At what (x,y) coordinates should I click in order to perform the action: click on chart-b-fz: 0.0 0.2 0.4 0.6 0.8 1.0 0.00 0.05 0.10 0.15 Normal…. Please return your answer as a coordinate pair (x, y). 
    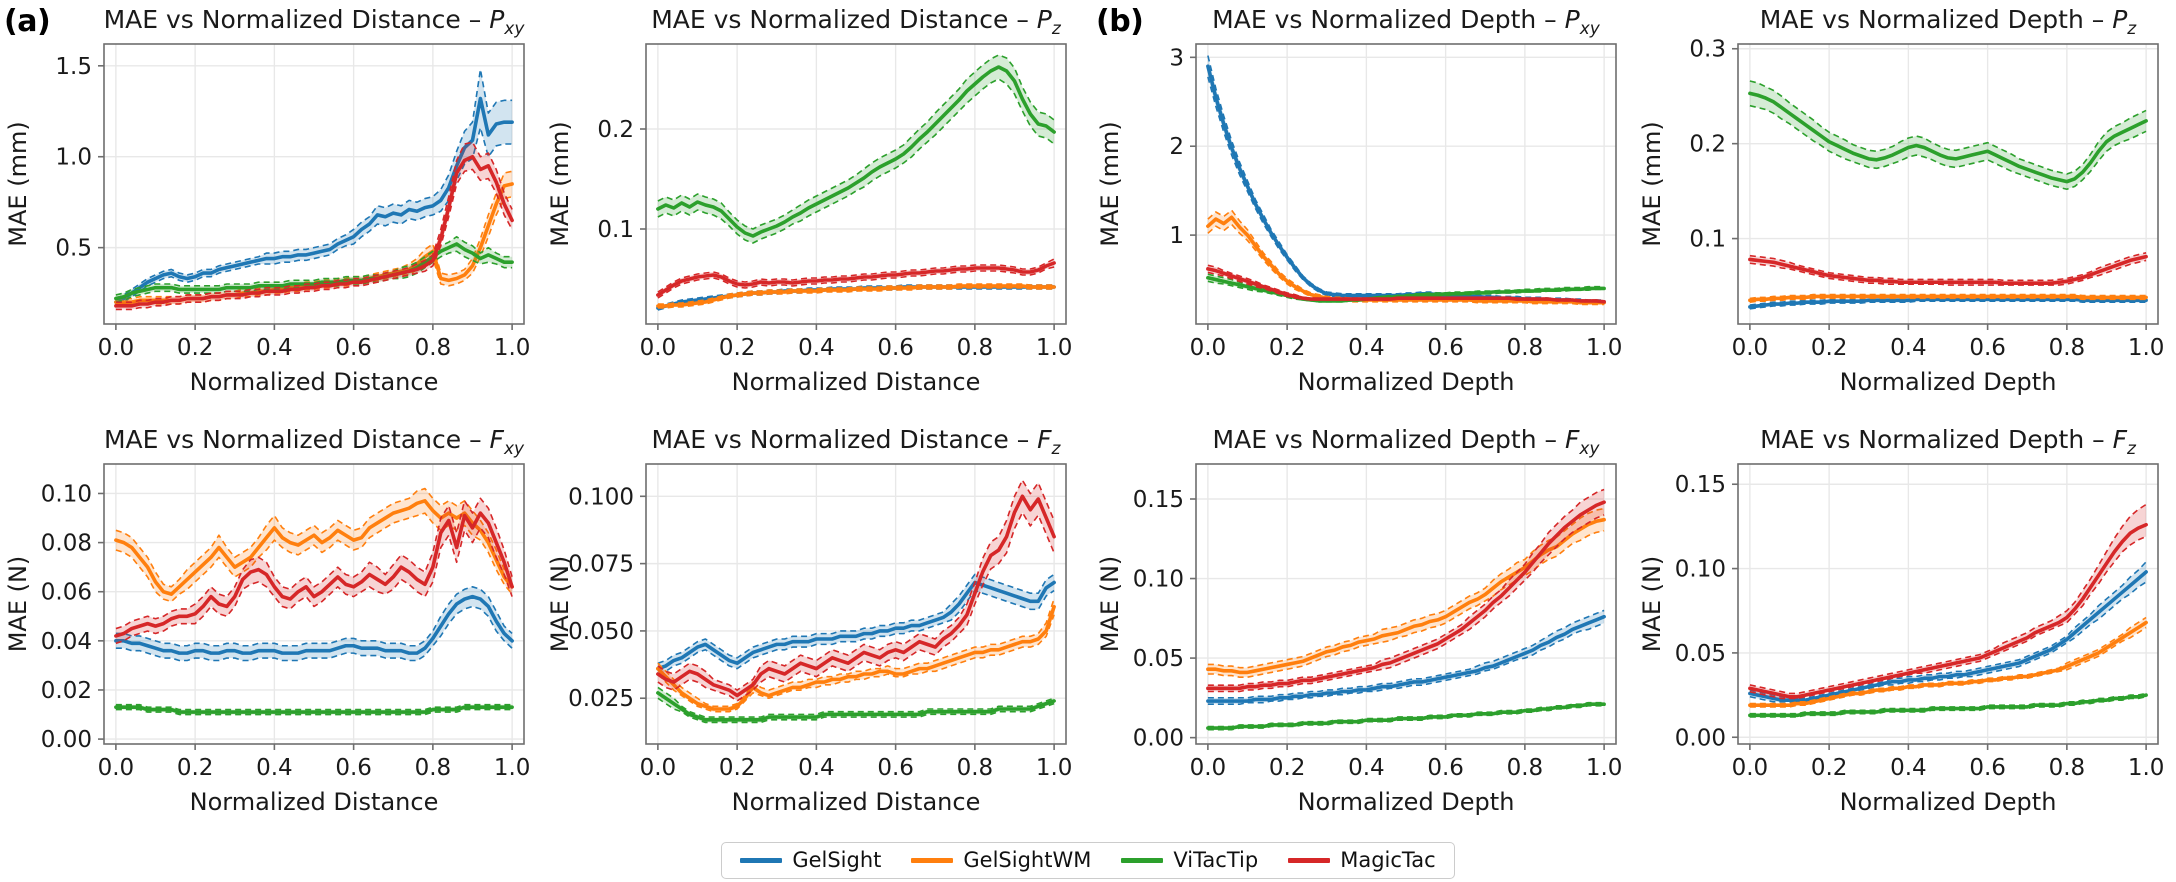
    Looking at the image, I should click on (1901, 620).